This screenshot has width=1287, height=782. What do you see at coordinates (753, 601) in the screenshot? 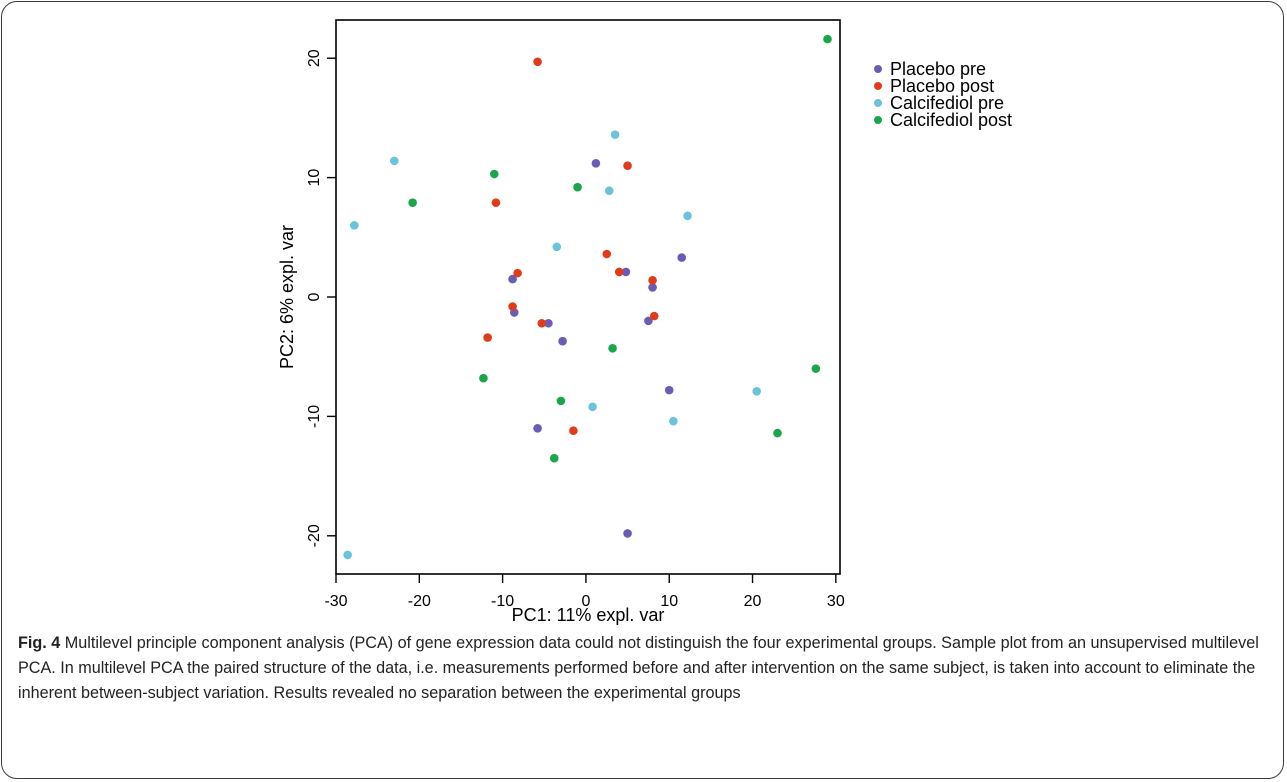
I see `x-tick-label: 20` at bounding box center [753, 601].